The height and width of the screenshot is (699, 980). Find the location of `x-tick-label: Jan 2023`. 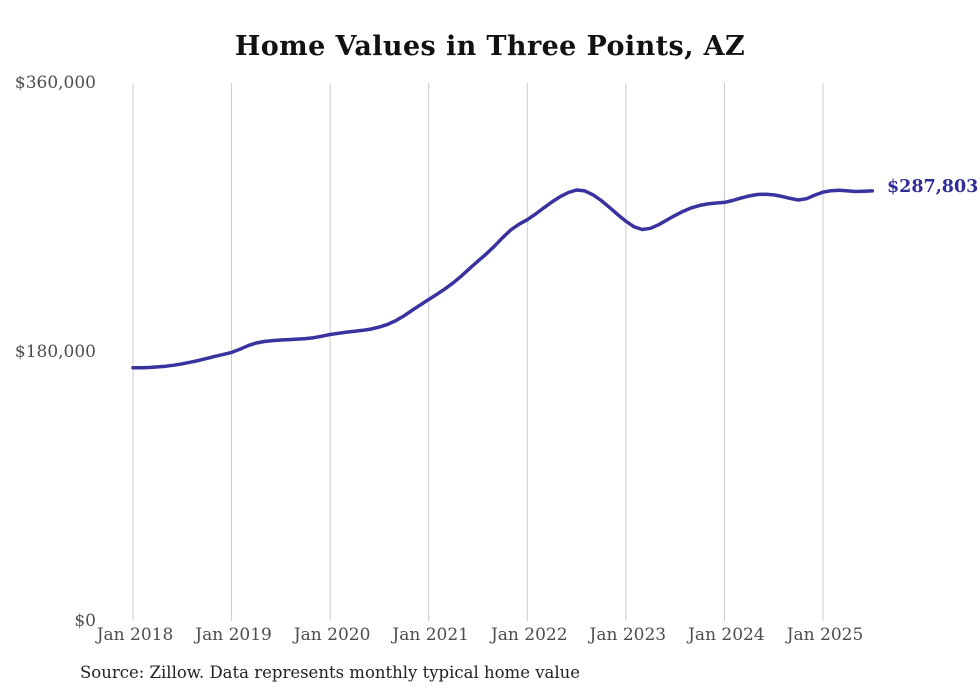

x-tick-label: Jan 2023 is located at coordinates (628, 635).